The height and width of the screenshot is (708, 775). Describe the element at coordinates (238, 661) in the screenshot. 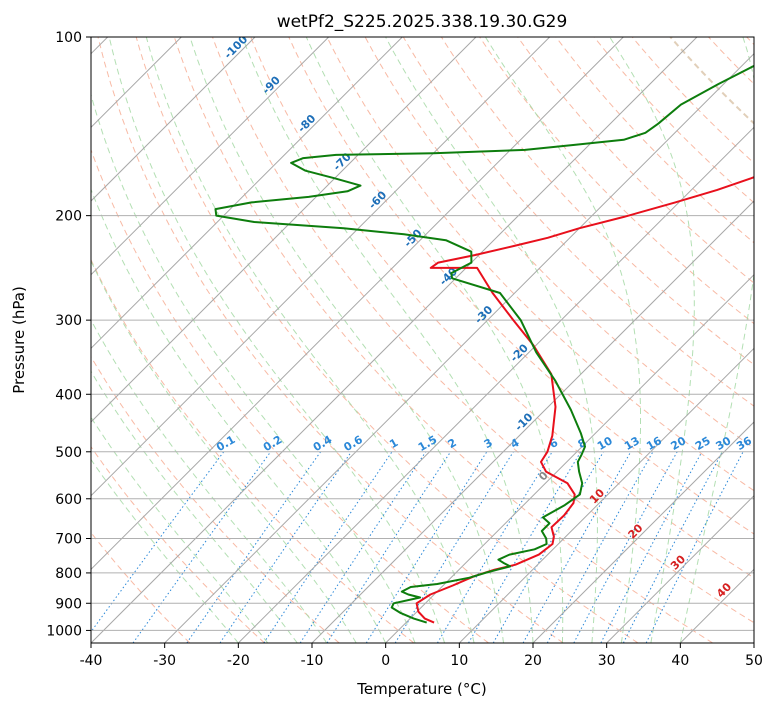

I see `x-tick-label: -20` at that location.